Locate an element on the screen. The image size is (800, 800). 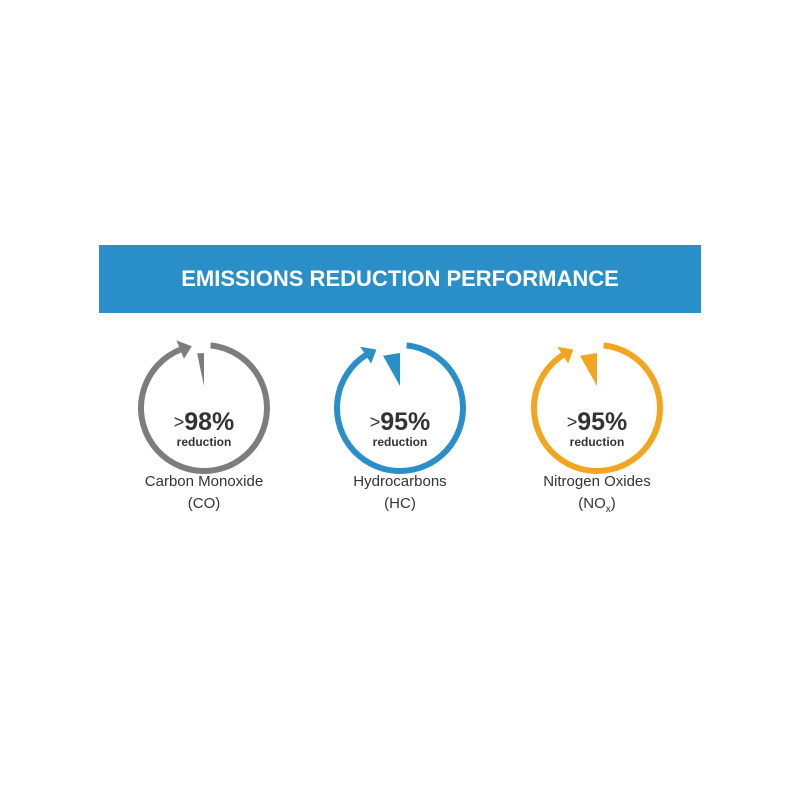
value-label: >98% is located at coordinates (204, 422).